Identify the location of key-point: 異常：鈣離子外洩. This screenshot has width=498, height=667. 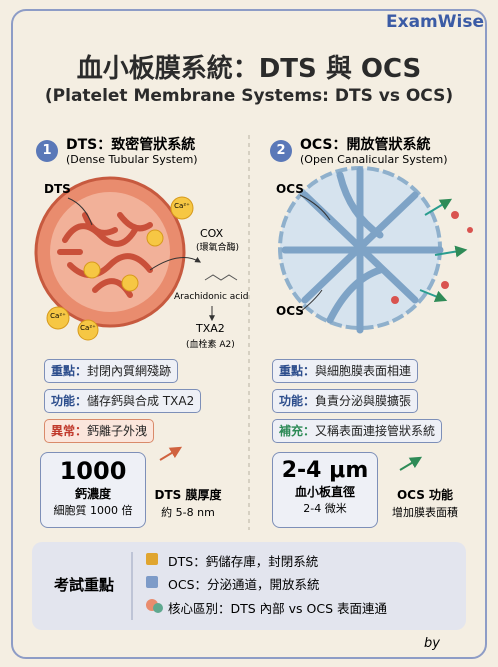
(99, 431).